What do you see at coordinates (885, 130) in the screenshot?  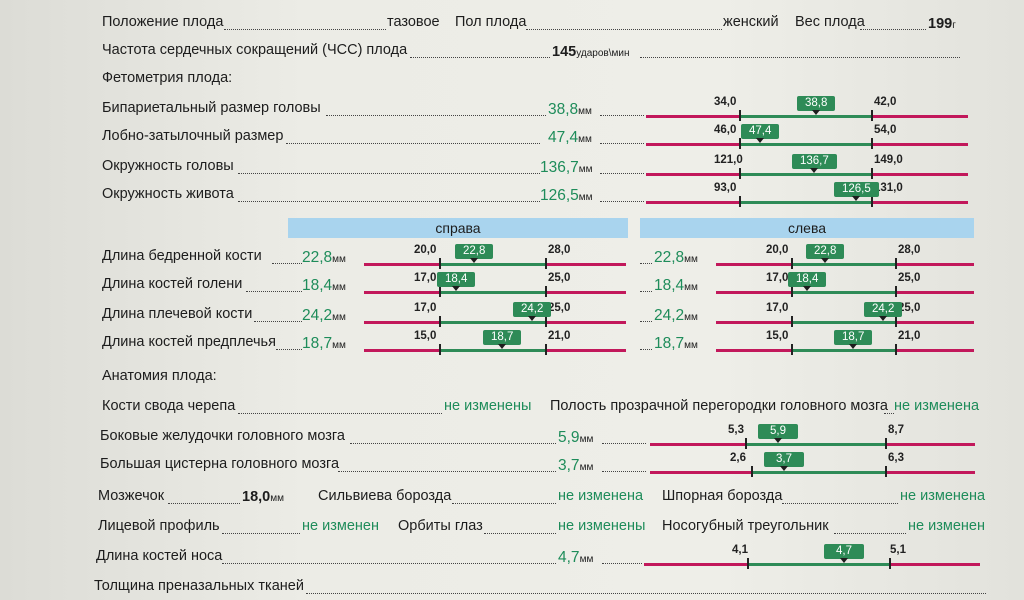 I see `scale-max: 54,0` at bounding box center [885, 130].